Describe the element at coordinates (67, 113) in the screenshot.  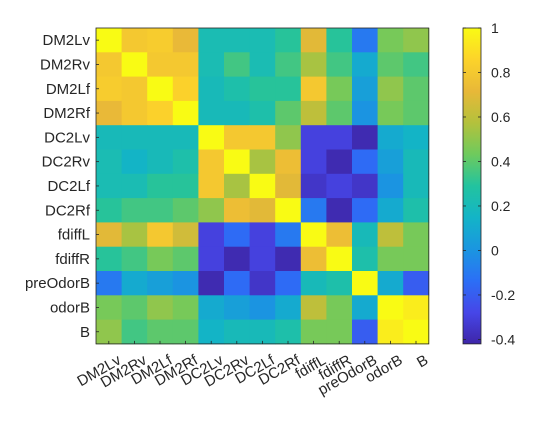
I see `y-tick-label-DM2Rf: DM2Rf` at that location.